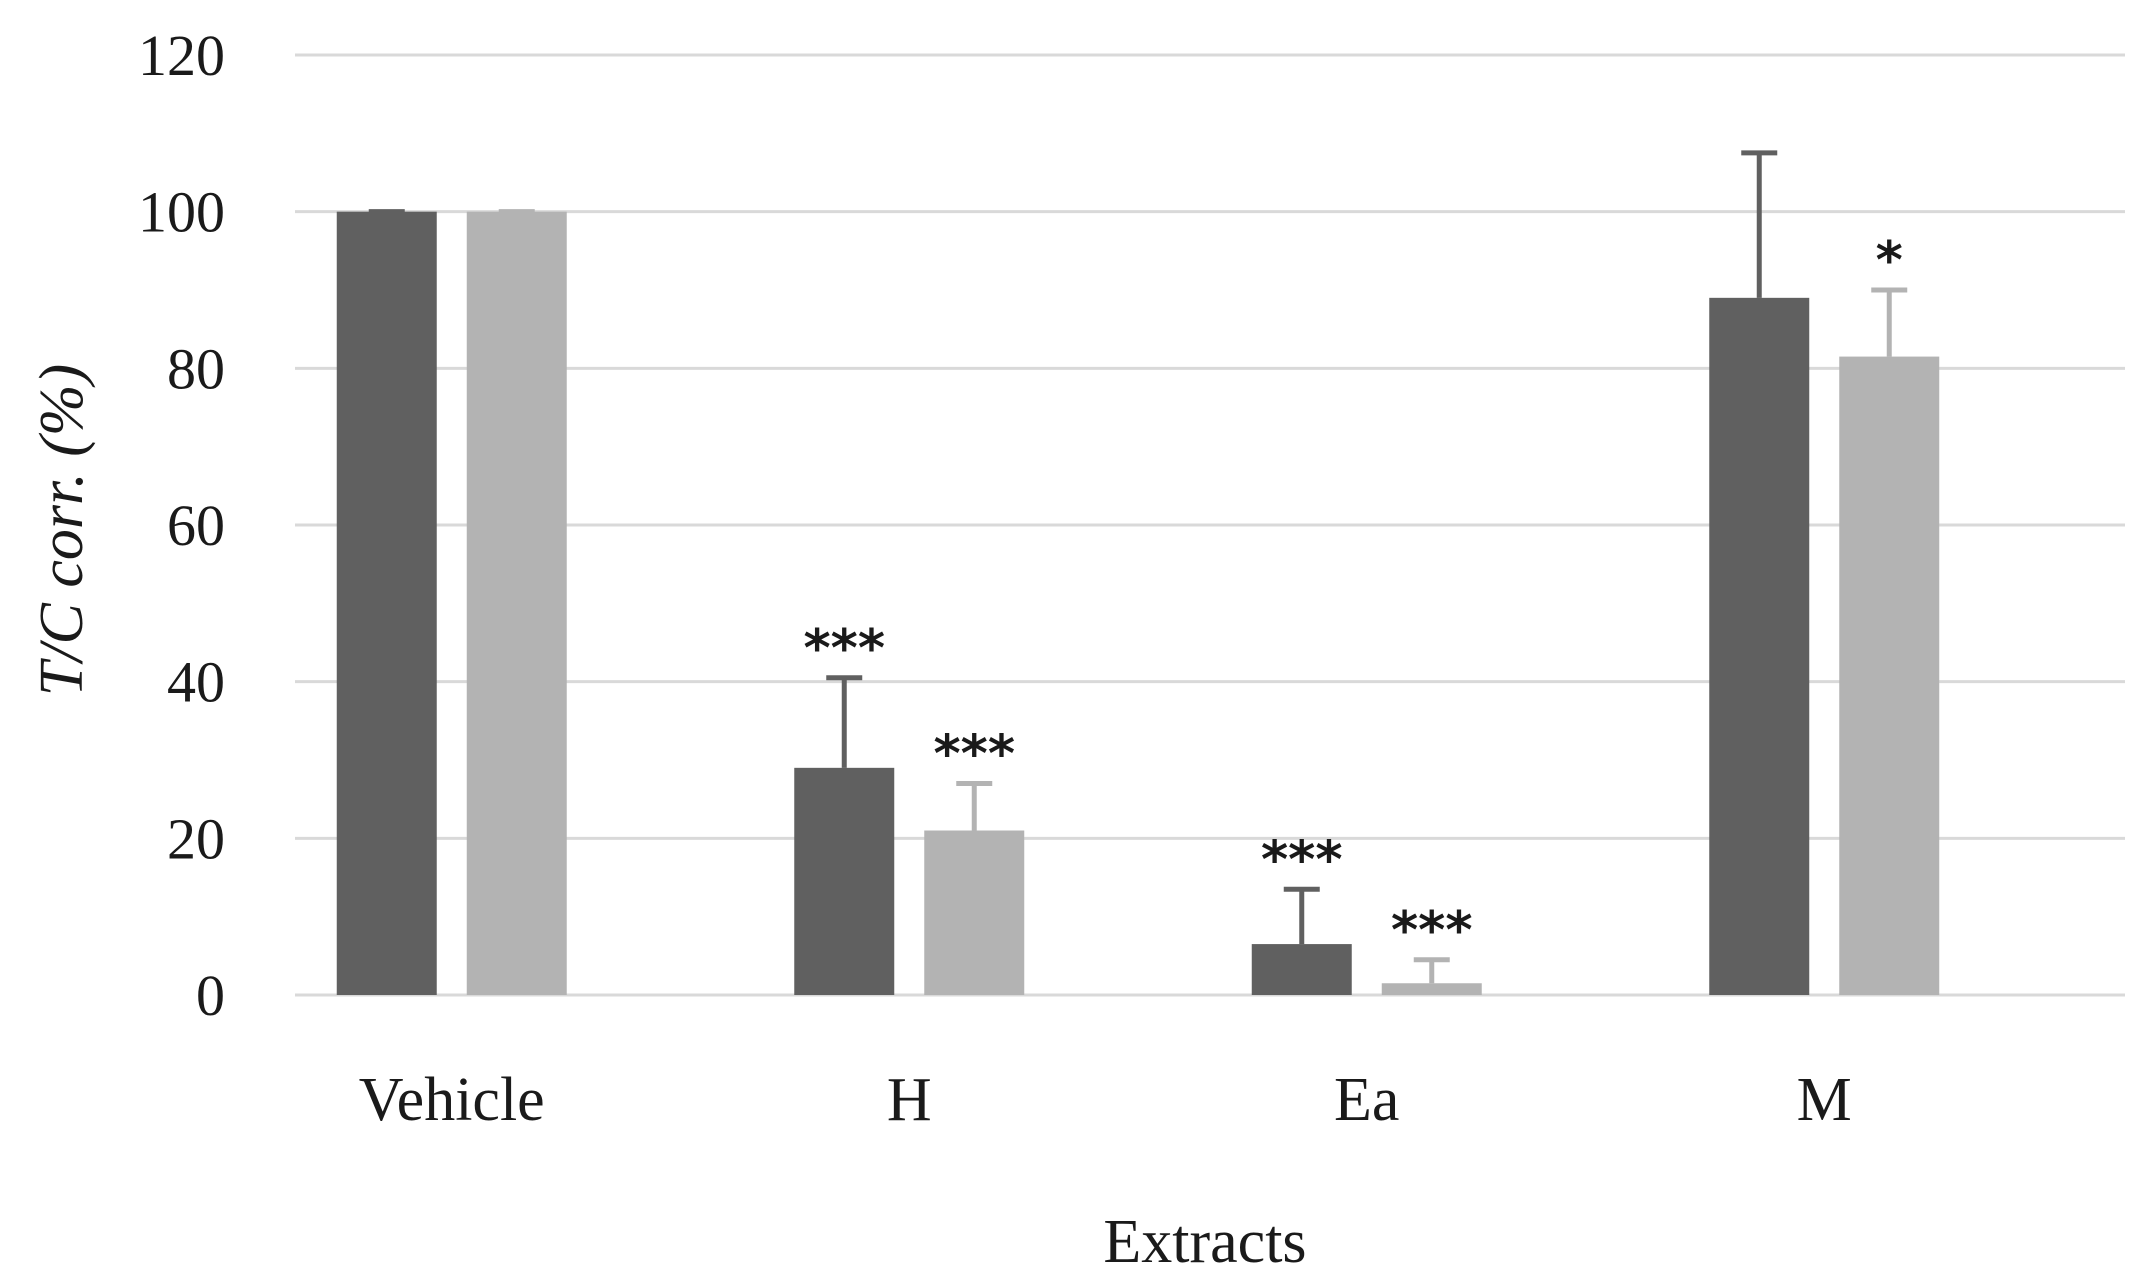  Describe the element at coordinates (909, 1100) in the screenshot. I see `x-category-label: H` at that location.